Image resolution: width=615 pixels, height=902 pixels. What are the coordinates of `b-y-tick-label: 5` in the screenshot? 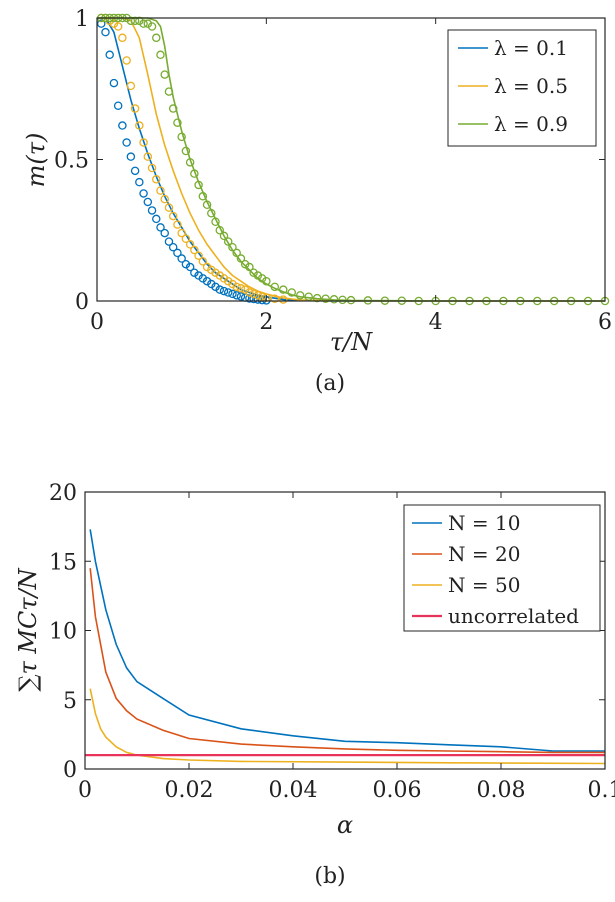 It's located at (70, 701).